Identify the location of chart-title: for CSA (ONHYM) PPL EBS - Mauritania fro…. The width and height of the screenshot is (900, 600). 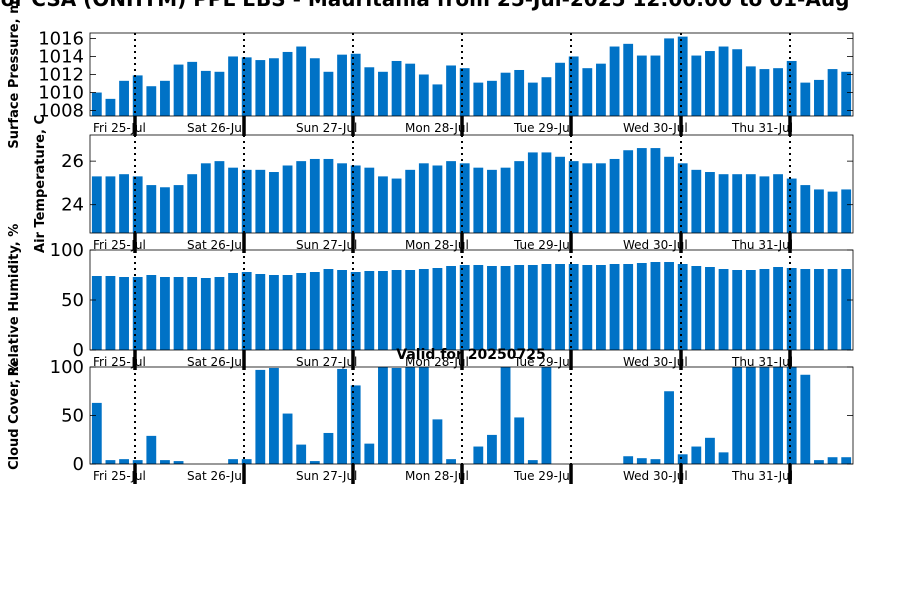
(424, 5).